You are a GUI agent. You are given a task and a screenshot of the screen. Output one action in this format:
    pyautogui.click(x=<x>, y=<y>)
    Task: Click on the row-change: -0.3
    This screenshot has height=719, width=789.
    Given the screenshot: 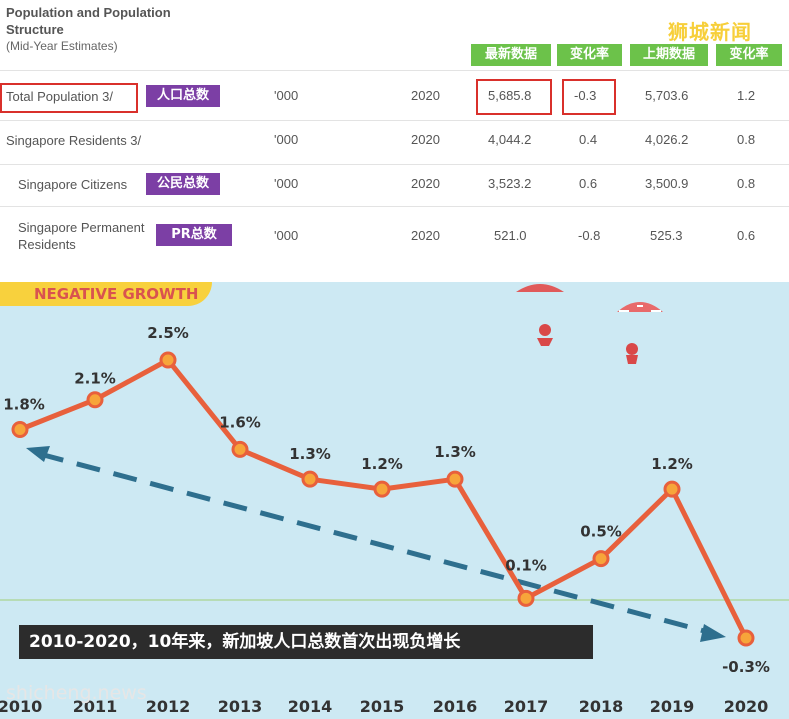 What is the action you would take?
    pyautogui.click(x=585, y=95)
    